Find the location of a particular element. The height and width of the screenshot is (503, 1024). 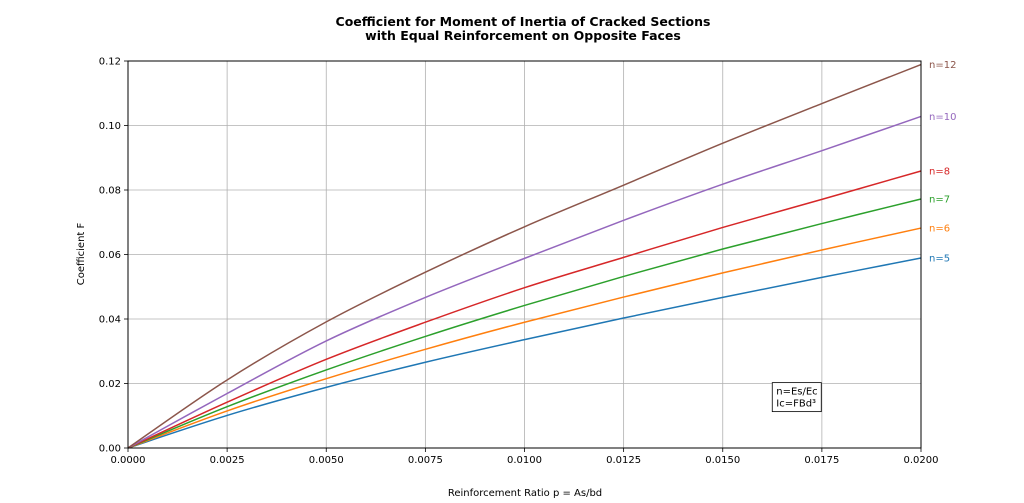

annotation-line-2: Ic=FBd³ is located at coordinates (796, 404).